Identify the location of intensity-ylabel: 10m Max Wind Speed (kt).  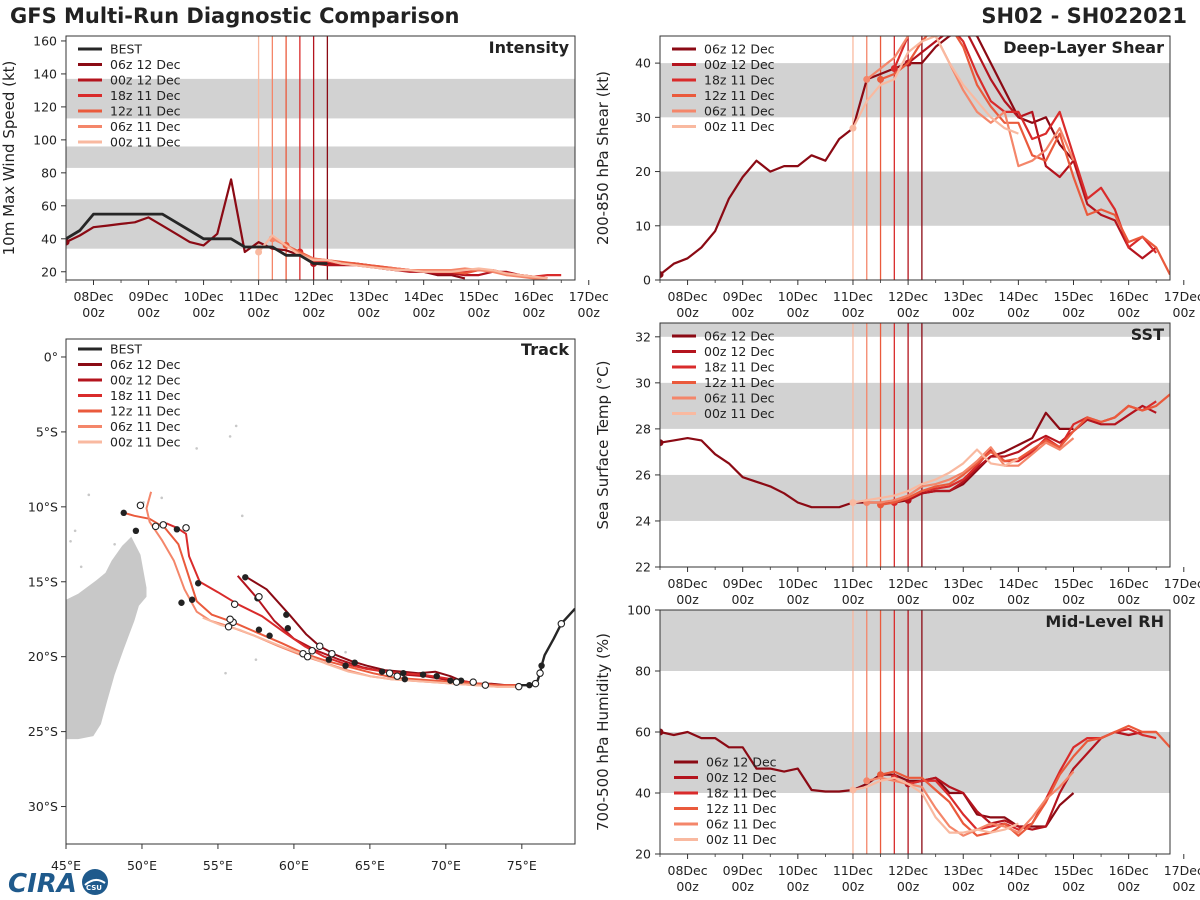
(9, 158).